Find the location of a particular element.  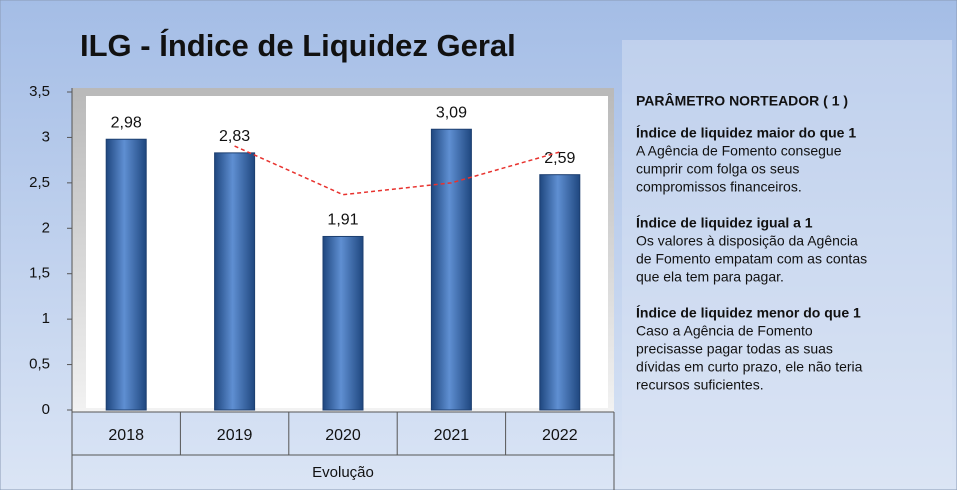

y-tick-label: 1 is located at coordinates (46, 318).